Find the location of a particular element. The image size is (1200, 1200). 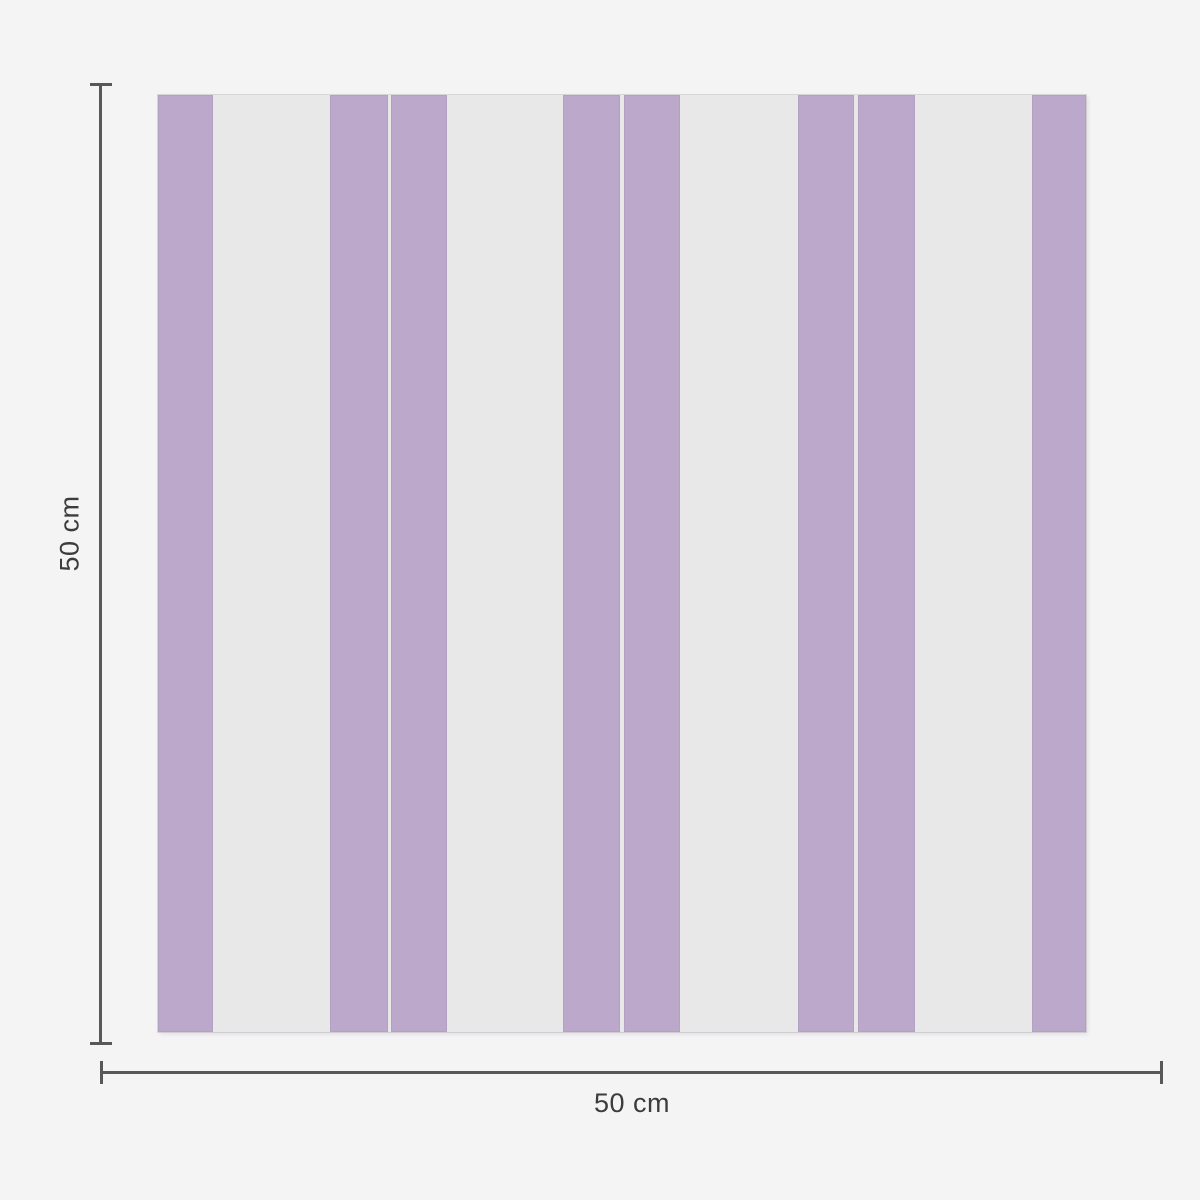

horizontal-dimension-cap-left is located at coordinates (101, 1072).